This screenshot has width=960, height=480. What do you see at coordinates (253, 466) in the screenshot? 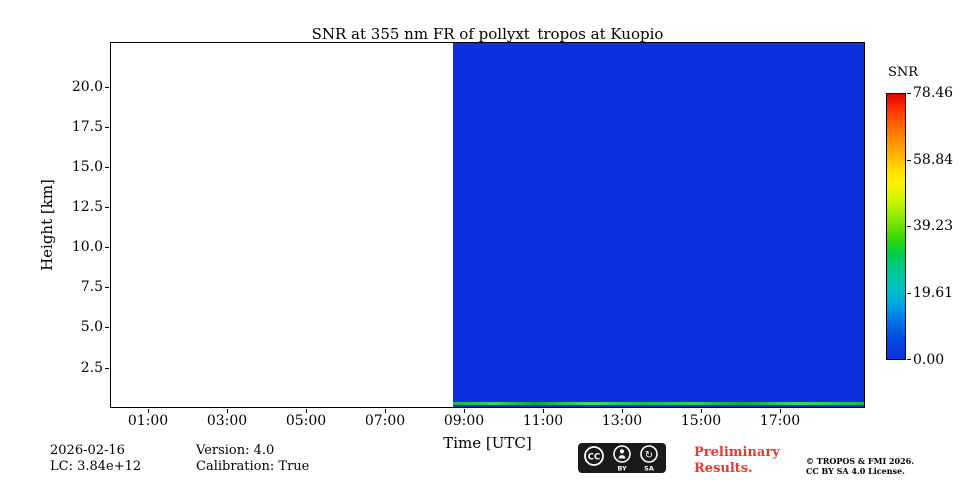
I see `calibration-label: Calibration: True` at bounding box center [253, 466].